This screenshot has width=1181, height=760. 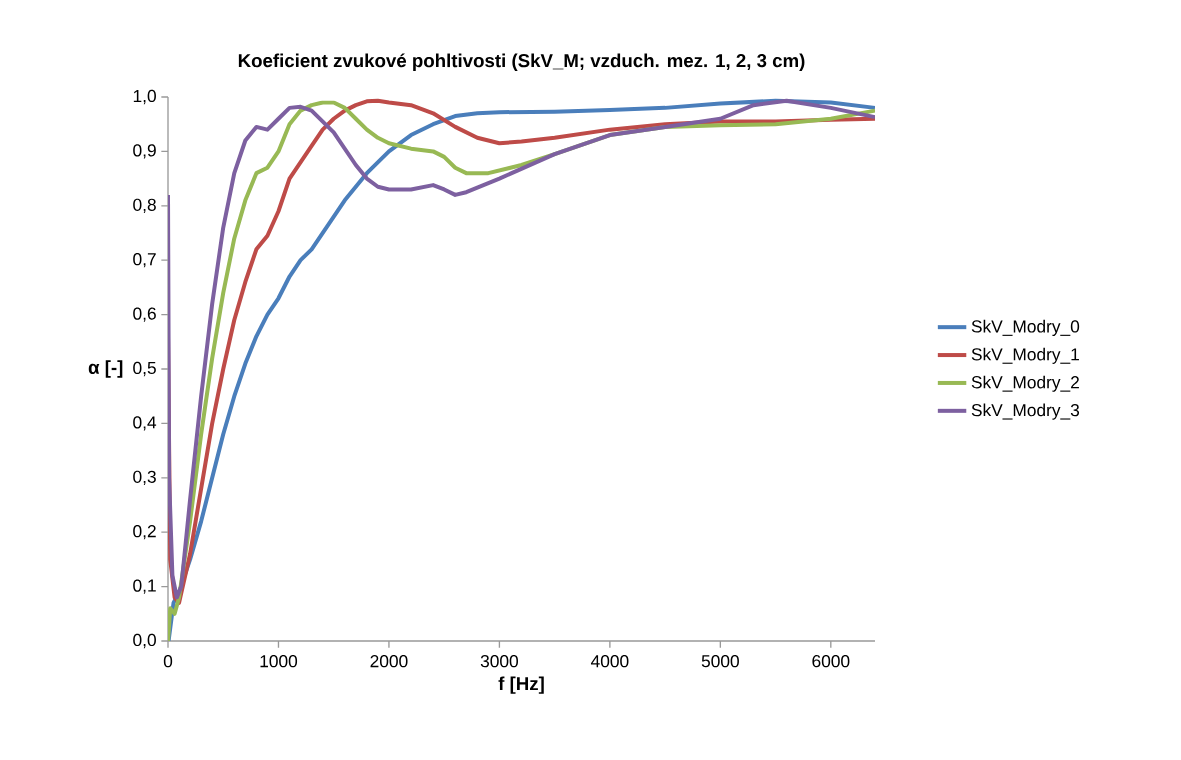 I want to click on x-tick-label: 2000, so click(x=389, y=661).